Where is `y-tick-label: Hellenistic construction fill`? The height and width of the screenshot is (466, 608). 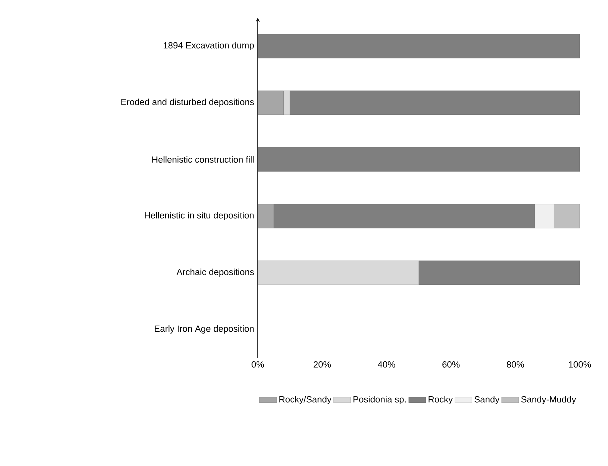 y-tick-label: Hellenistic construction fill is located at coordinates (203, 159).